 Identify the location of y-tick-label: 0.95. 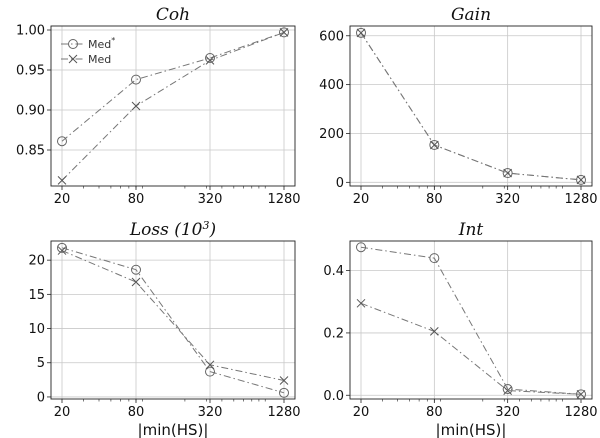
(30, 71).